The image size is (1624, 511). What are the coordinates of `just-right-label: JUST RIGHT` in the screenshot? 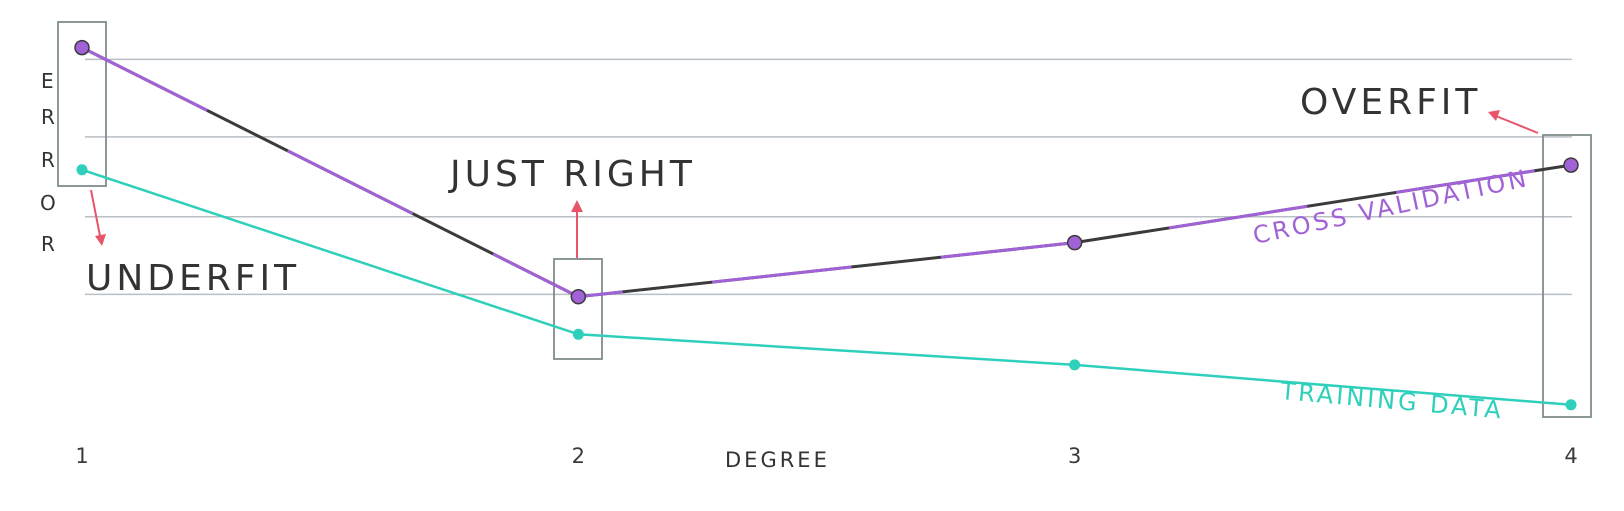 It's located at (572, 174).